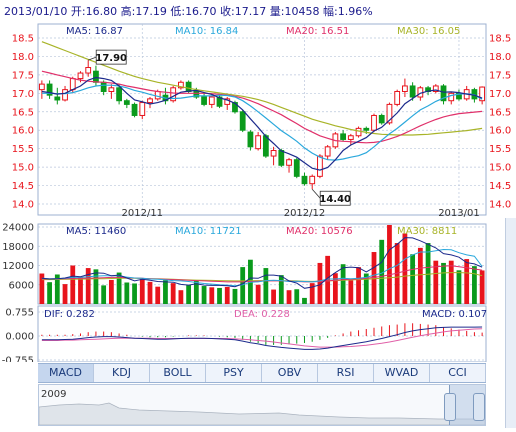 The height and width of the screenshot is (432, 516). Describe the element at coordinates (122, 373) in the screenshot. I see `tab-kdj: KDJ` at that location.